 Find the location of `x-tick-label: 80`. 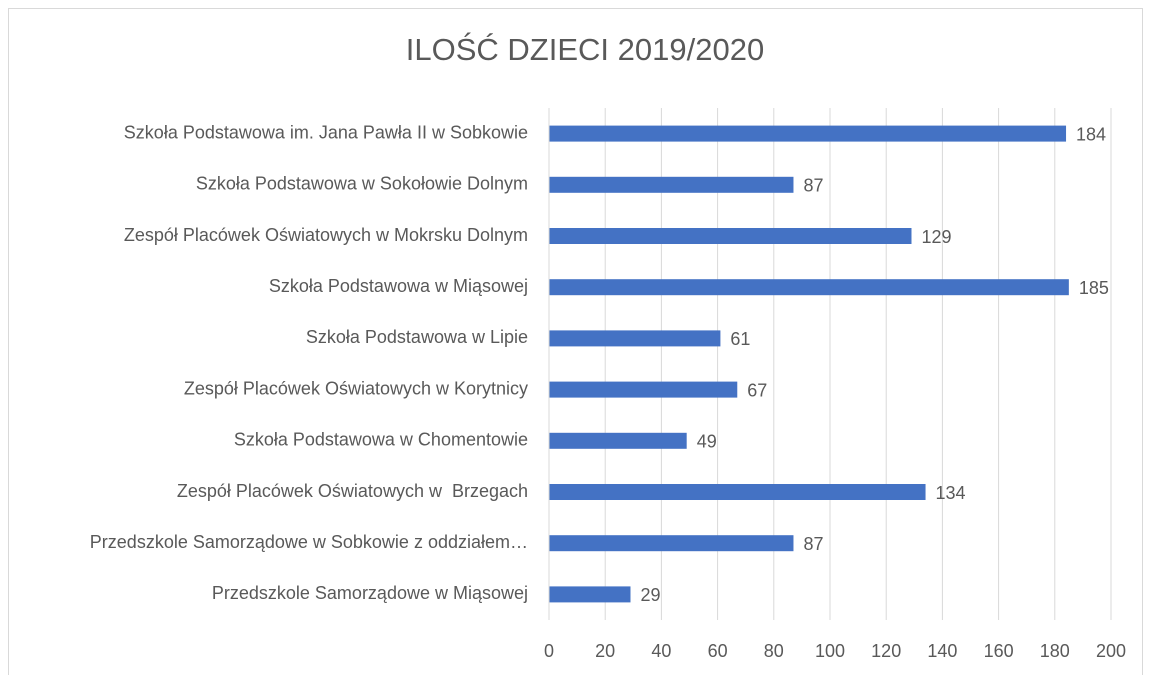

x-tick-label: 80 is located at coordinates (774, 651).